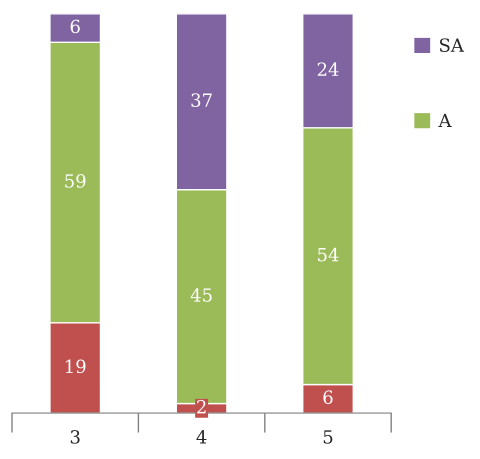 The image size is (480, 459). What do you see at coordinates (452, 45) in the screenshot?
I see `legend-label: SA` at bounding box center [452, 45].